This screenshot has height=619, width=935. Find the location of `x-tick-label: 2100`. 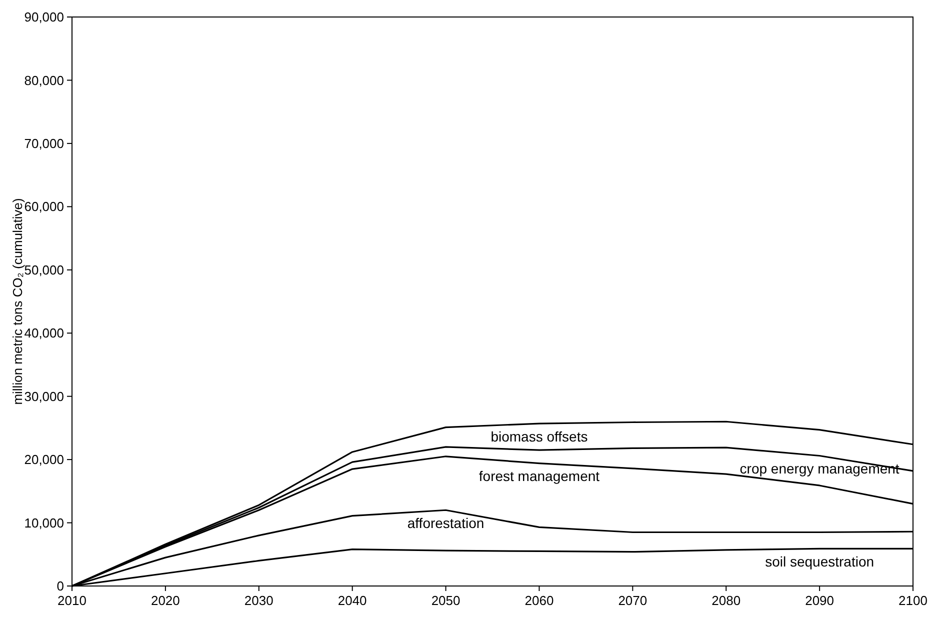

x-tick-label: 2100 is located at coordinates (913, 600).